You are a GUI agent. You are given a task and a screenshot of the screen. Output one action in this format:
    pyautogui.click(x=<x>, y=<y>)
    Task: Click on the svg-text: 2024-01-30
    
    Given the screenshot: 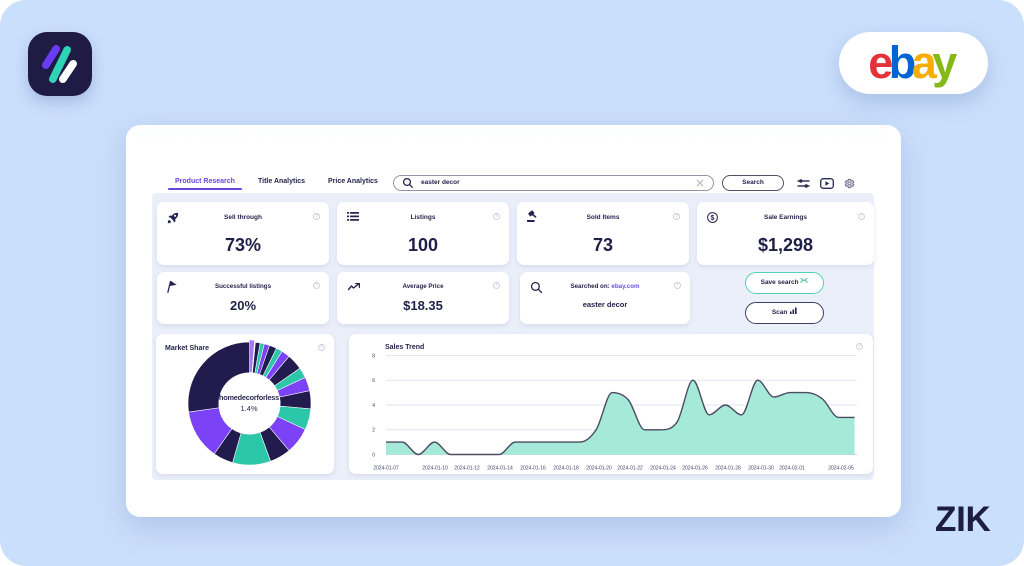 What is the action you would take?
    pyautogui.click(x=761, y=469)
    